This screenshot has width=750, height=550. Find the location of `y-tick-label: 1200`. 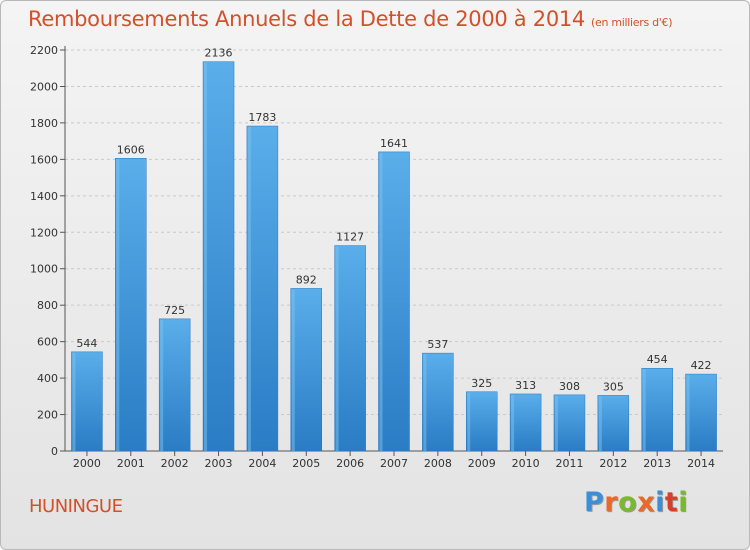

y-tick-label: 1200 is located at coordinates (44, 232).